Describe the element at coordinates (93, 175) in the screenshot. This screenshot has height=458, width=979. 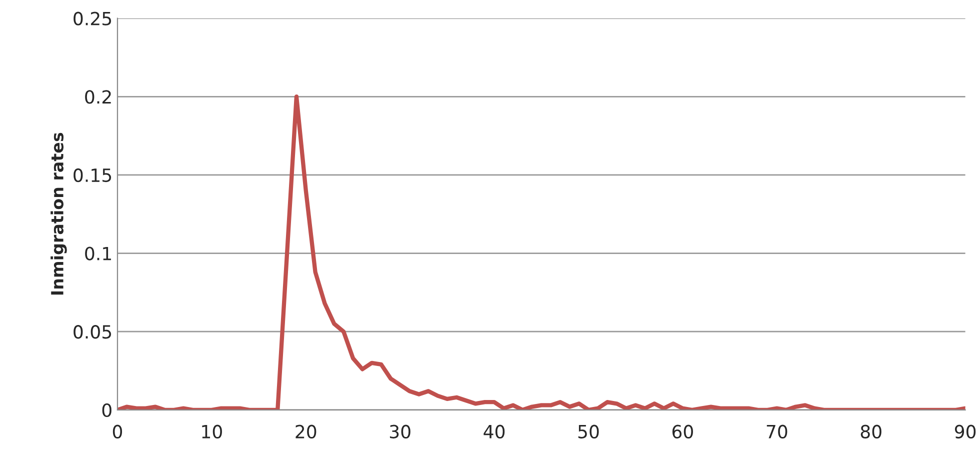
I see `y-tick-label: 0.15` at that location.